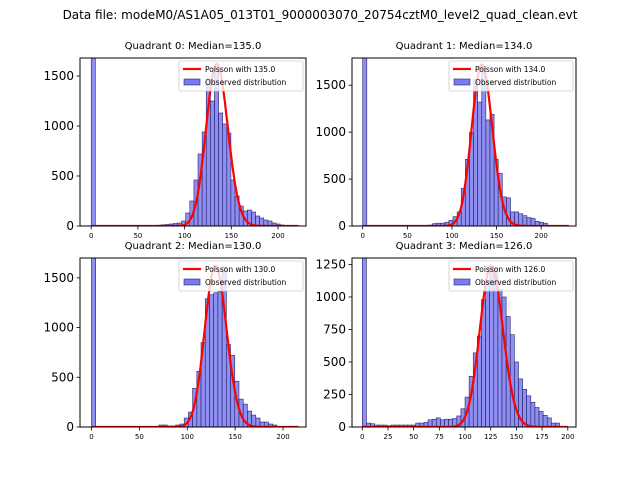 The image size is (640, 480). What do you see at coordinates (464, 46) in the screenshot?
I see `subplot-title: Quadrant 1: Median=134.0` at bounding box center [464, 46].